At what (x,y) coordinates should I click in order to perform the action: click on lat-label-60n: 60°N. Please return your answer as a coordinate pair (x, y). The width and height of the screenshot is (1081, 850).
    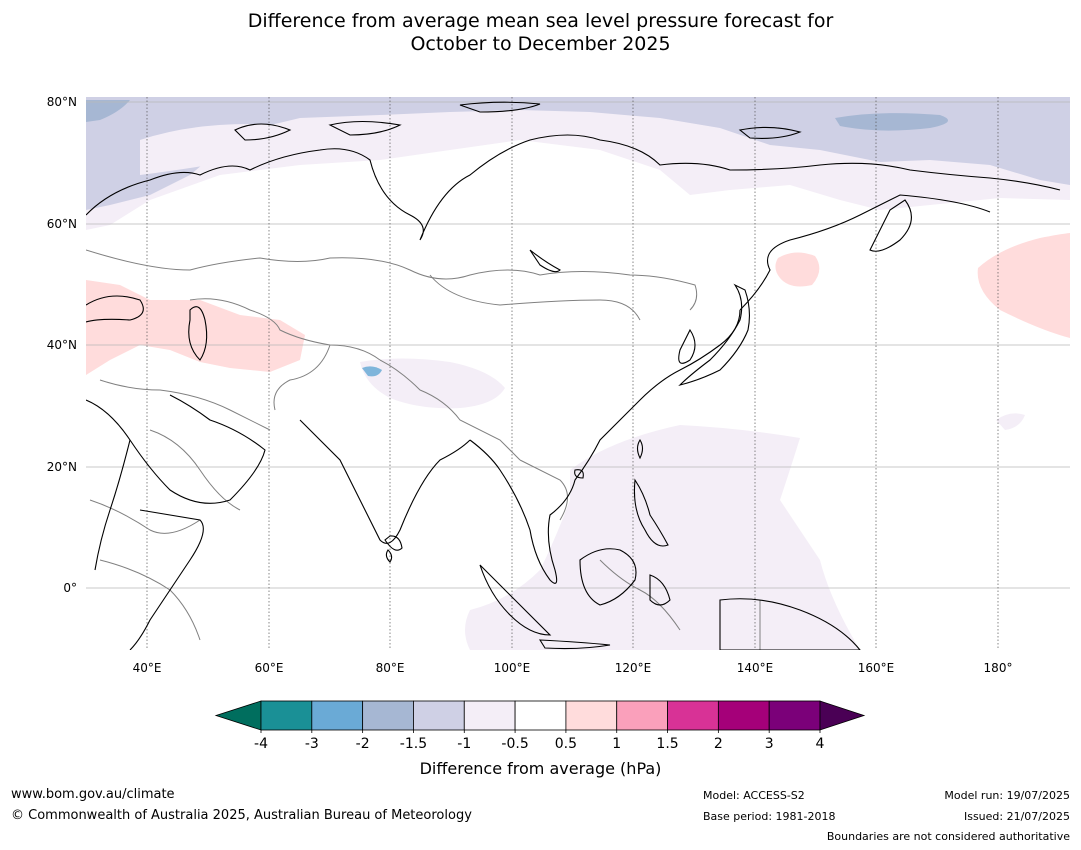
    Looking at the image, I should click on (62, 224).